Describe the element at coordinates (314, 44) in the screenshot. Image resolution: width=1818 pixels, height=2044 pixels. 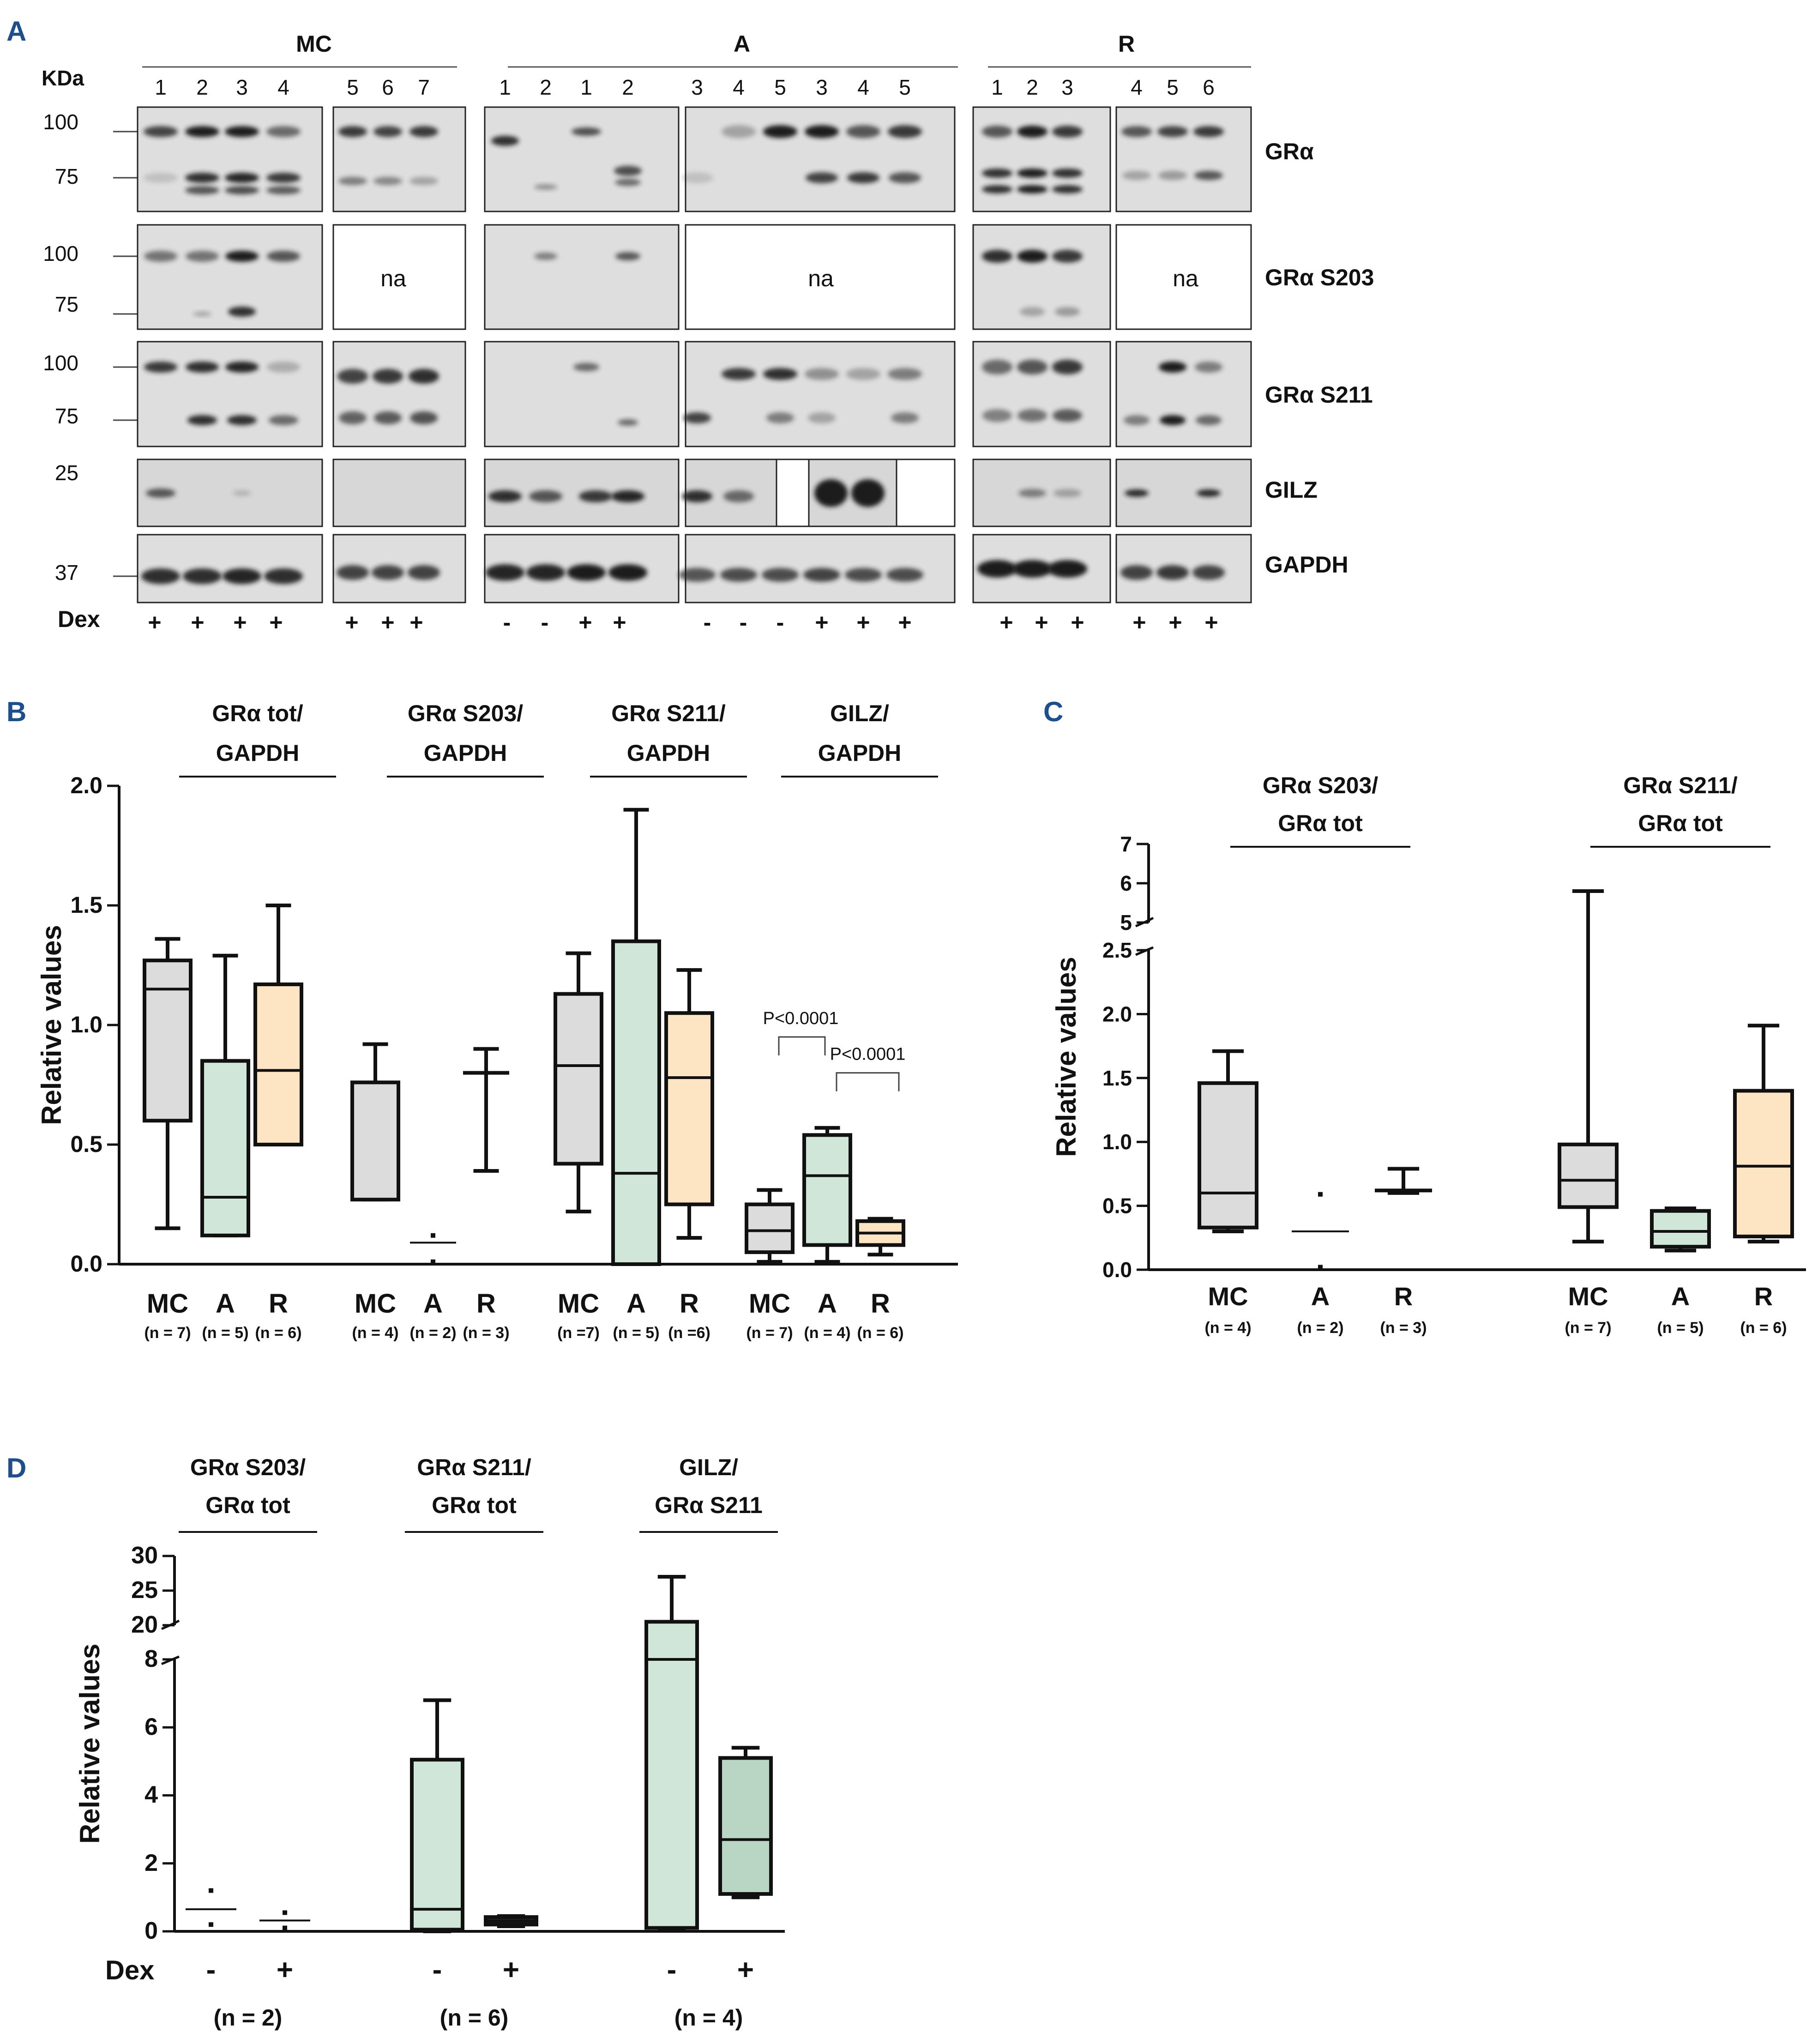
I see `group-header-mc: MC` at that location.